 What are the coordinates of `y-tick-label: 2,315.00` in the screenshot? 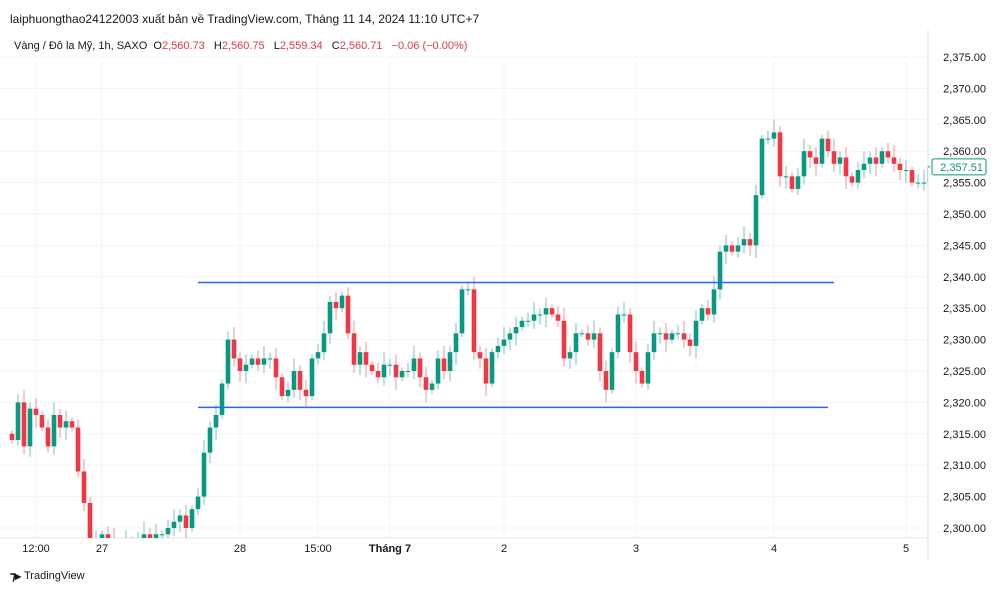 It's located at (964, 435).